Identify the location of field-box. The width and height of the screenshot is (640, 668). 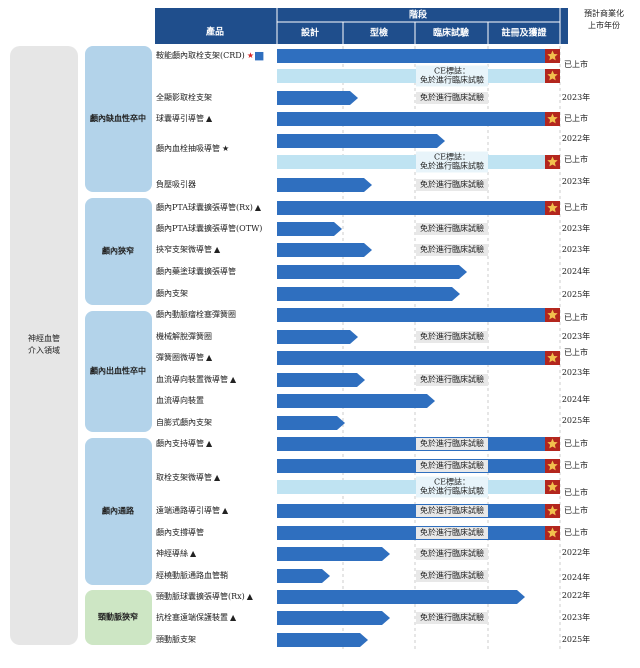
(44, 345).